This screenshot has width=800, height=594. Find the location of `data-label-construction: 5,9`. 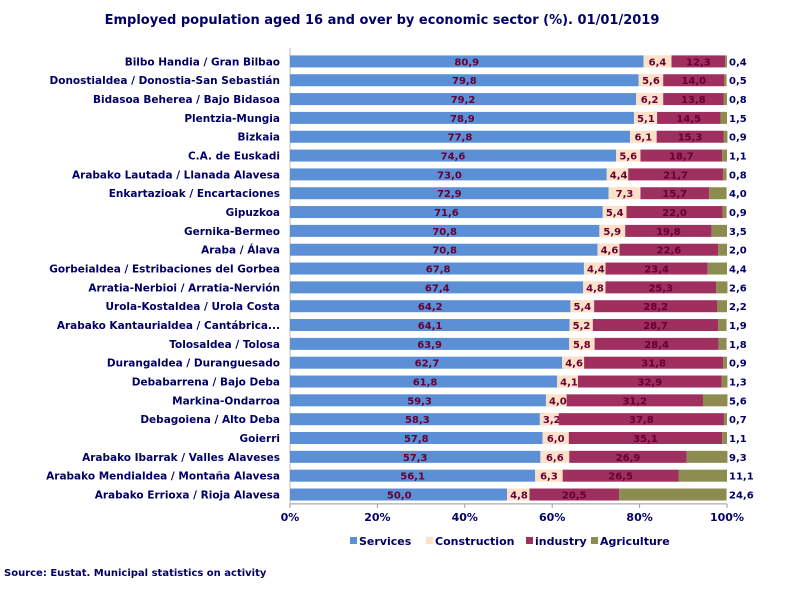

data-label-construction: 5,9 is located at coordinates (612, 232).